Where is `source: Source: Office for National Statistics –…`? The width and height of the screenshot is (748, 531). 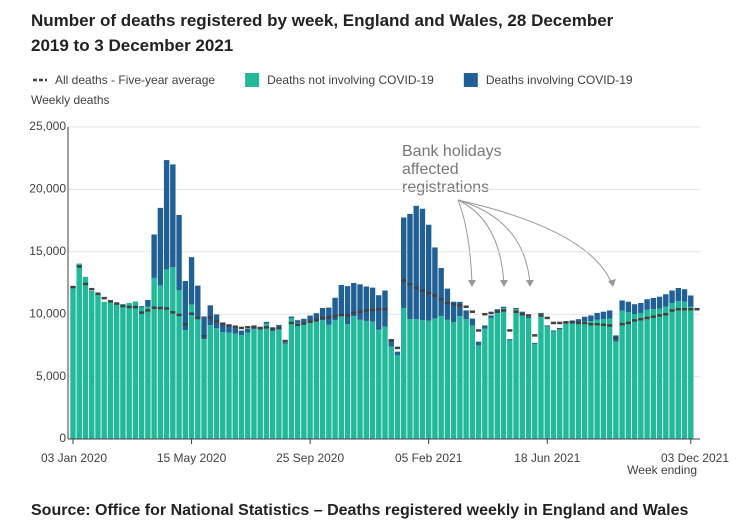
source: Source: Office for National Statistics –… is located at coordinates (359, 510).